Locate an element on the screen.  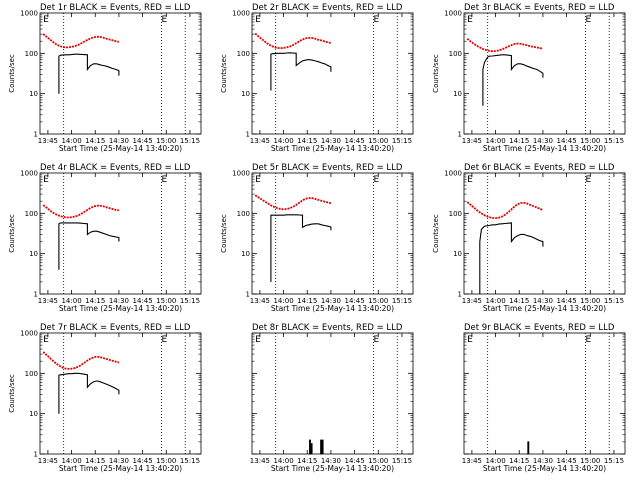
panel-title: Det 9r BLACK = Events, RED = LLD is located at coordinates (539, 328).